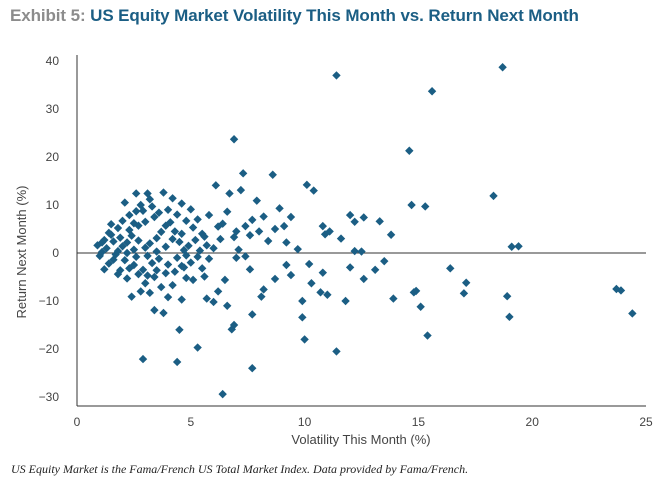 This screenshot has height=485, width=667. Describe the element at coordinates (53, 61) in the screenshot. I see `y-tick-label: 40` at that location.